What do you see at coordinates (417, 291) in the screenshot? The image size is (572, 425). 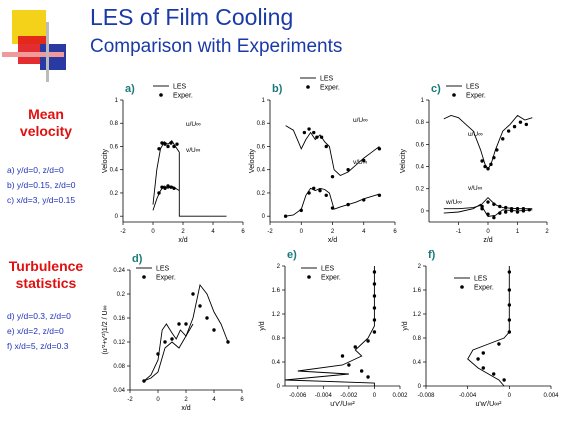 I see `y-tick-label: 1.6` at bounding box center [417, 291].